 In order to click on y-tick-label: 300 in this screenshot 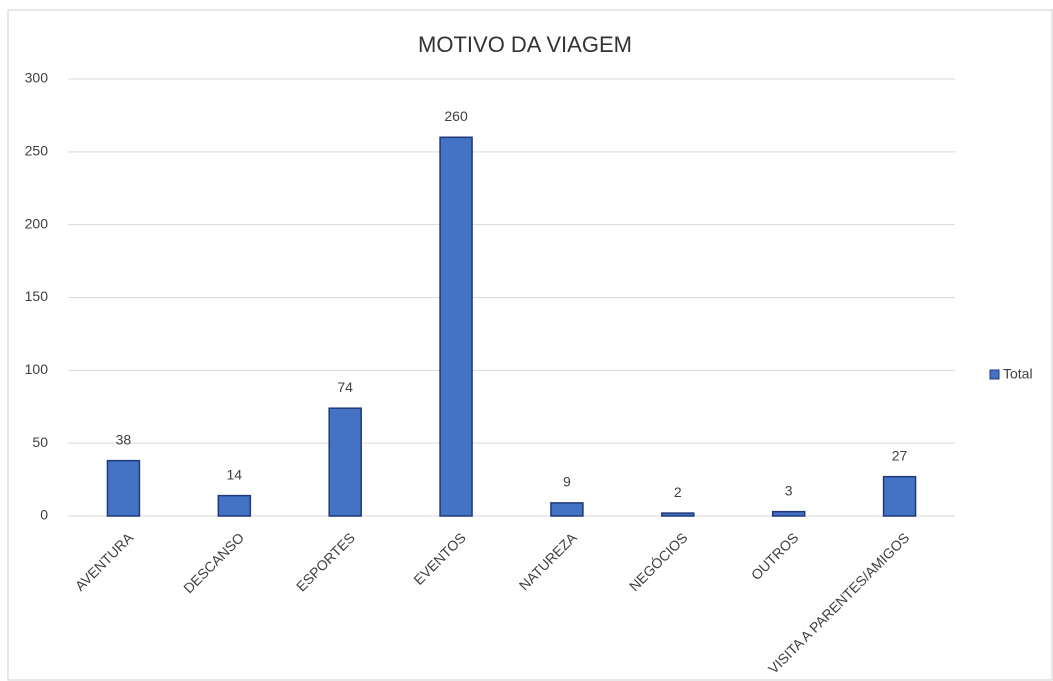, I will do `click(37, 78)`.